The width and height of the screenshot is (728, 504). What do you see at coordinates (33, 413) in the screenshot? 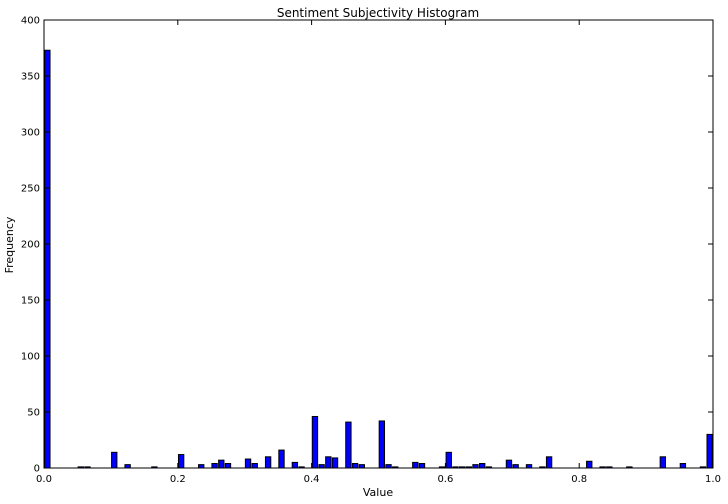
I see `y-tick-label: 50` at bounding box center [33, 413].